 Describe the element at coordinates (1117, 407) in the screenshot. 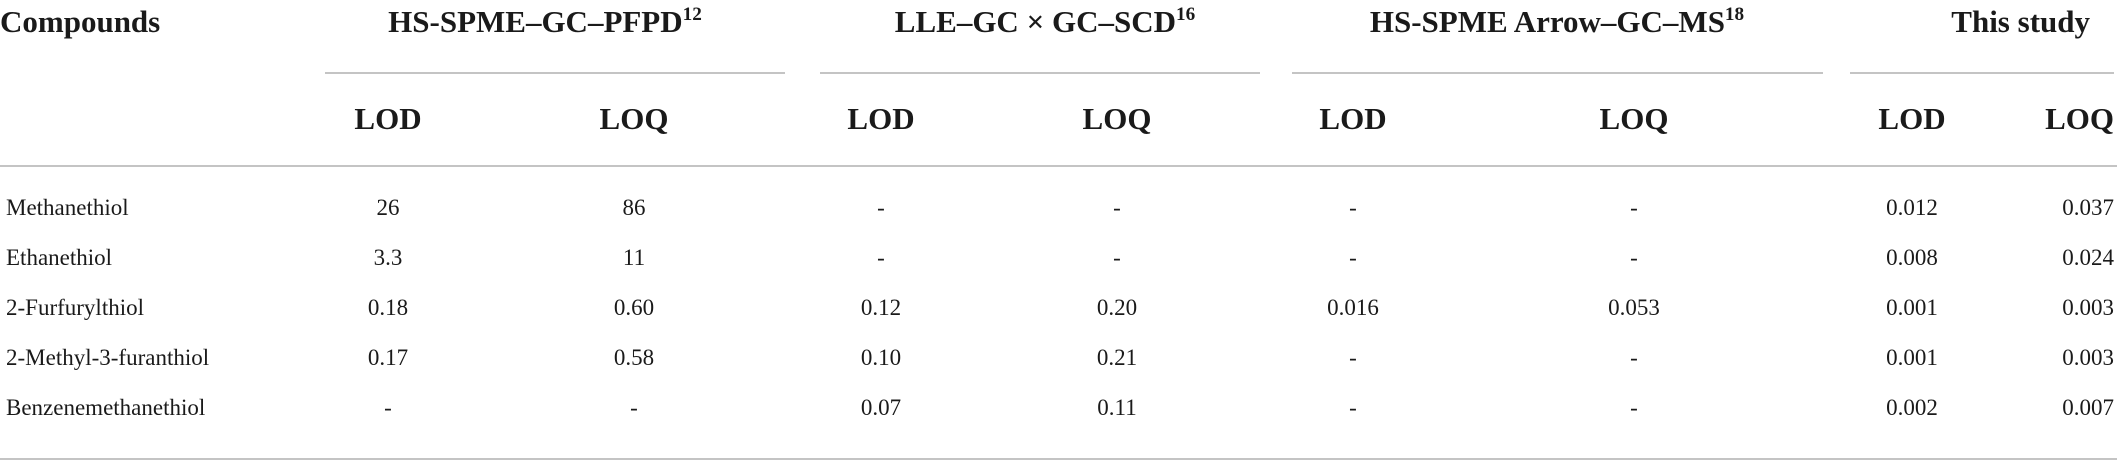

I see `value-cell: 0.11` at that location.